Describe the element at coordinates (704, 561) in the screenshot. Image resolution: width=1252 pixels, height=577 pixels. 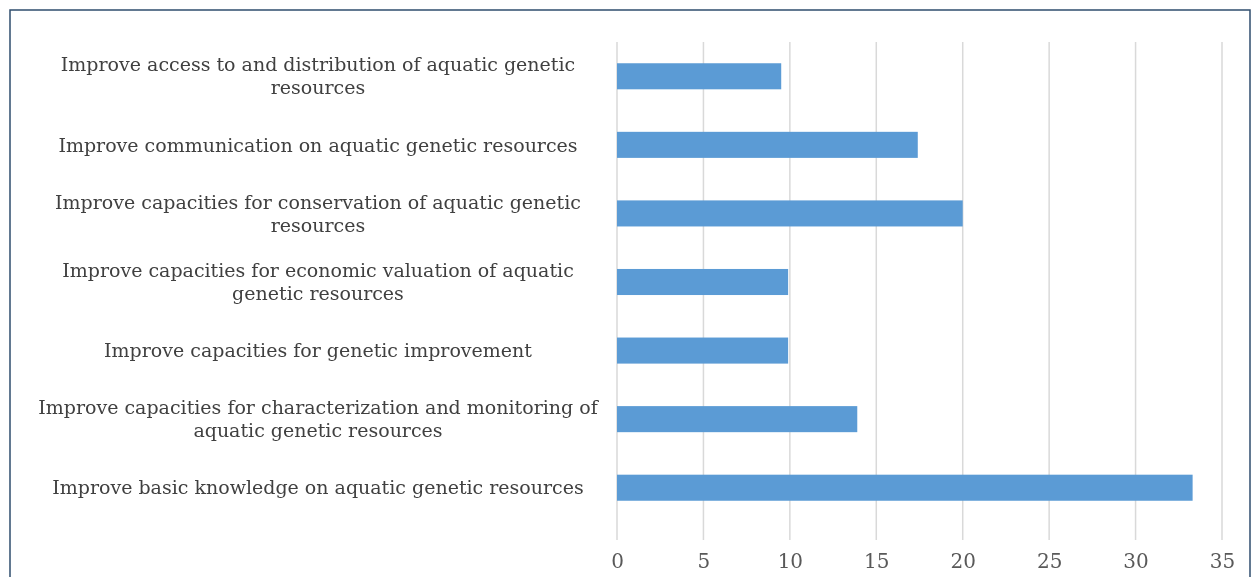
I see `x-tick-label: 5` at that location.